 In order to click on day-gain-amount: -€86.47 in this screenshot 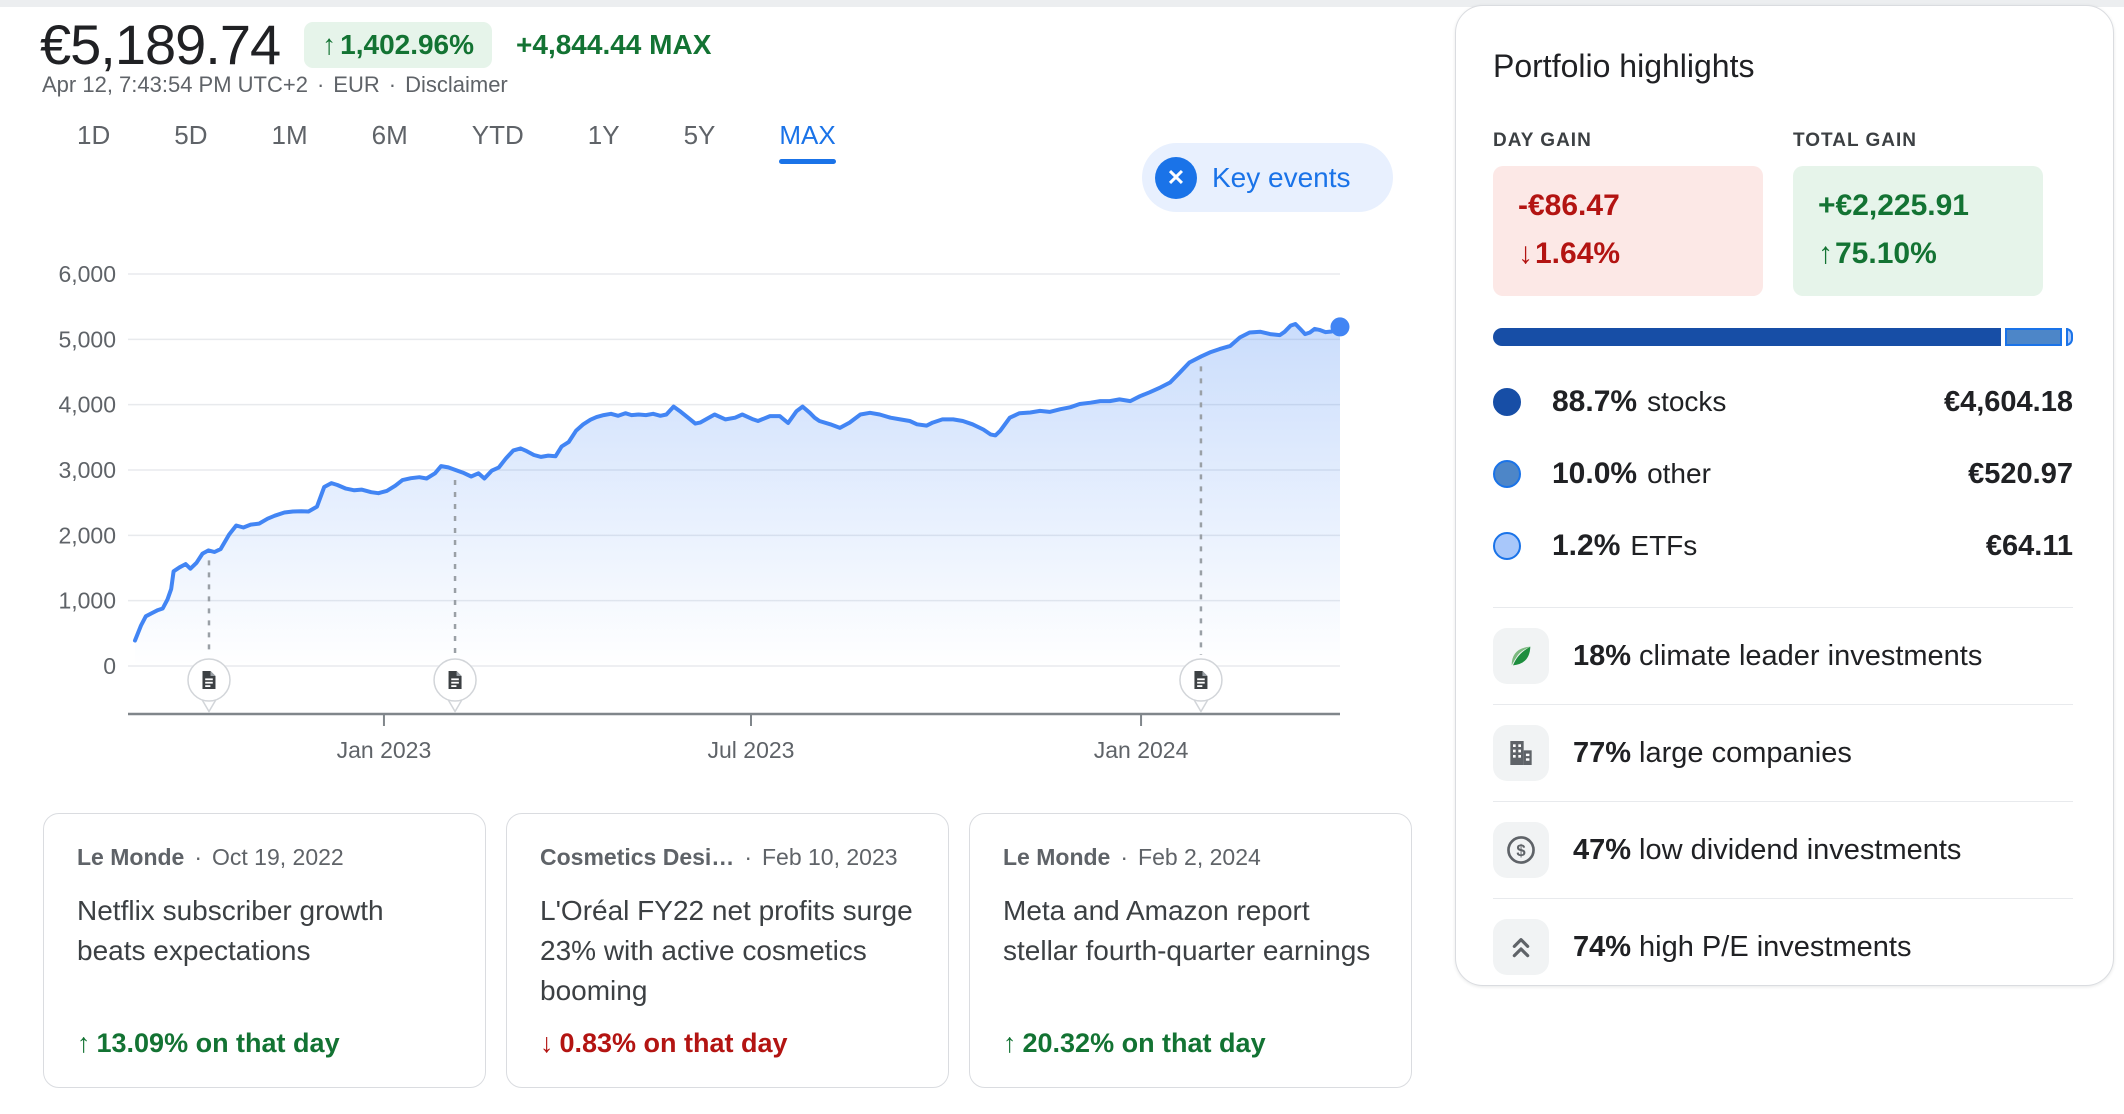, I will do `click(1569, 205)`.